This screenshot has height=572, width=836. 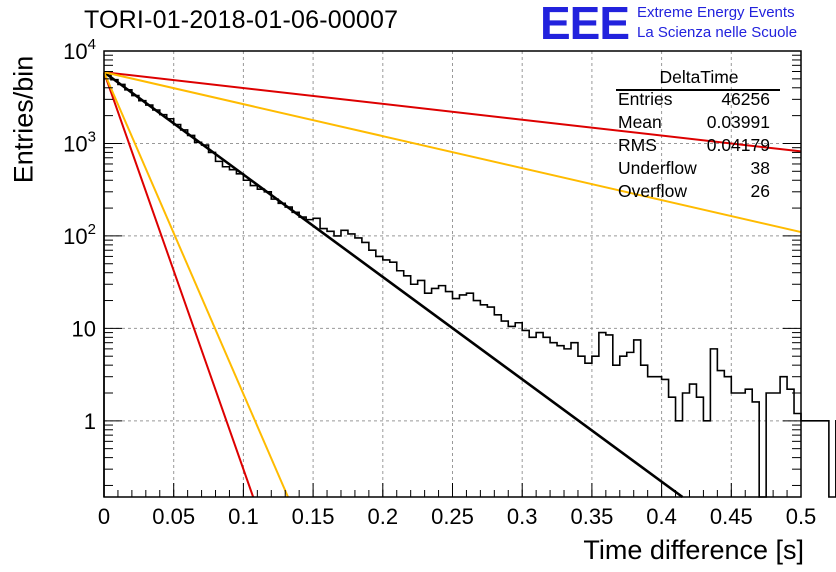 I want to click on x-tick-label: 0.3, so click(x=522, y=516).